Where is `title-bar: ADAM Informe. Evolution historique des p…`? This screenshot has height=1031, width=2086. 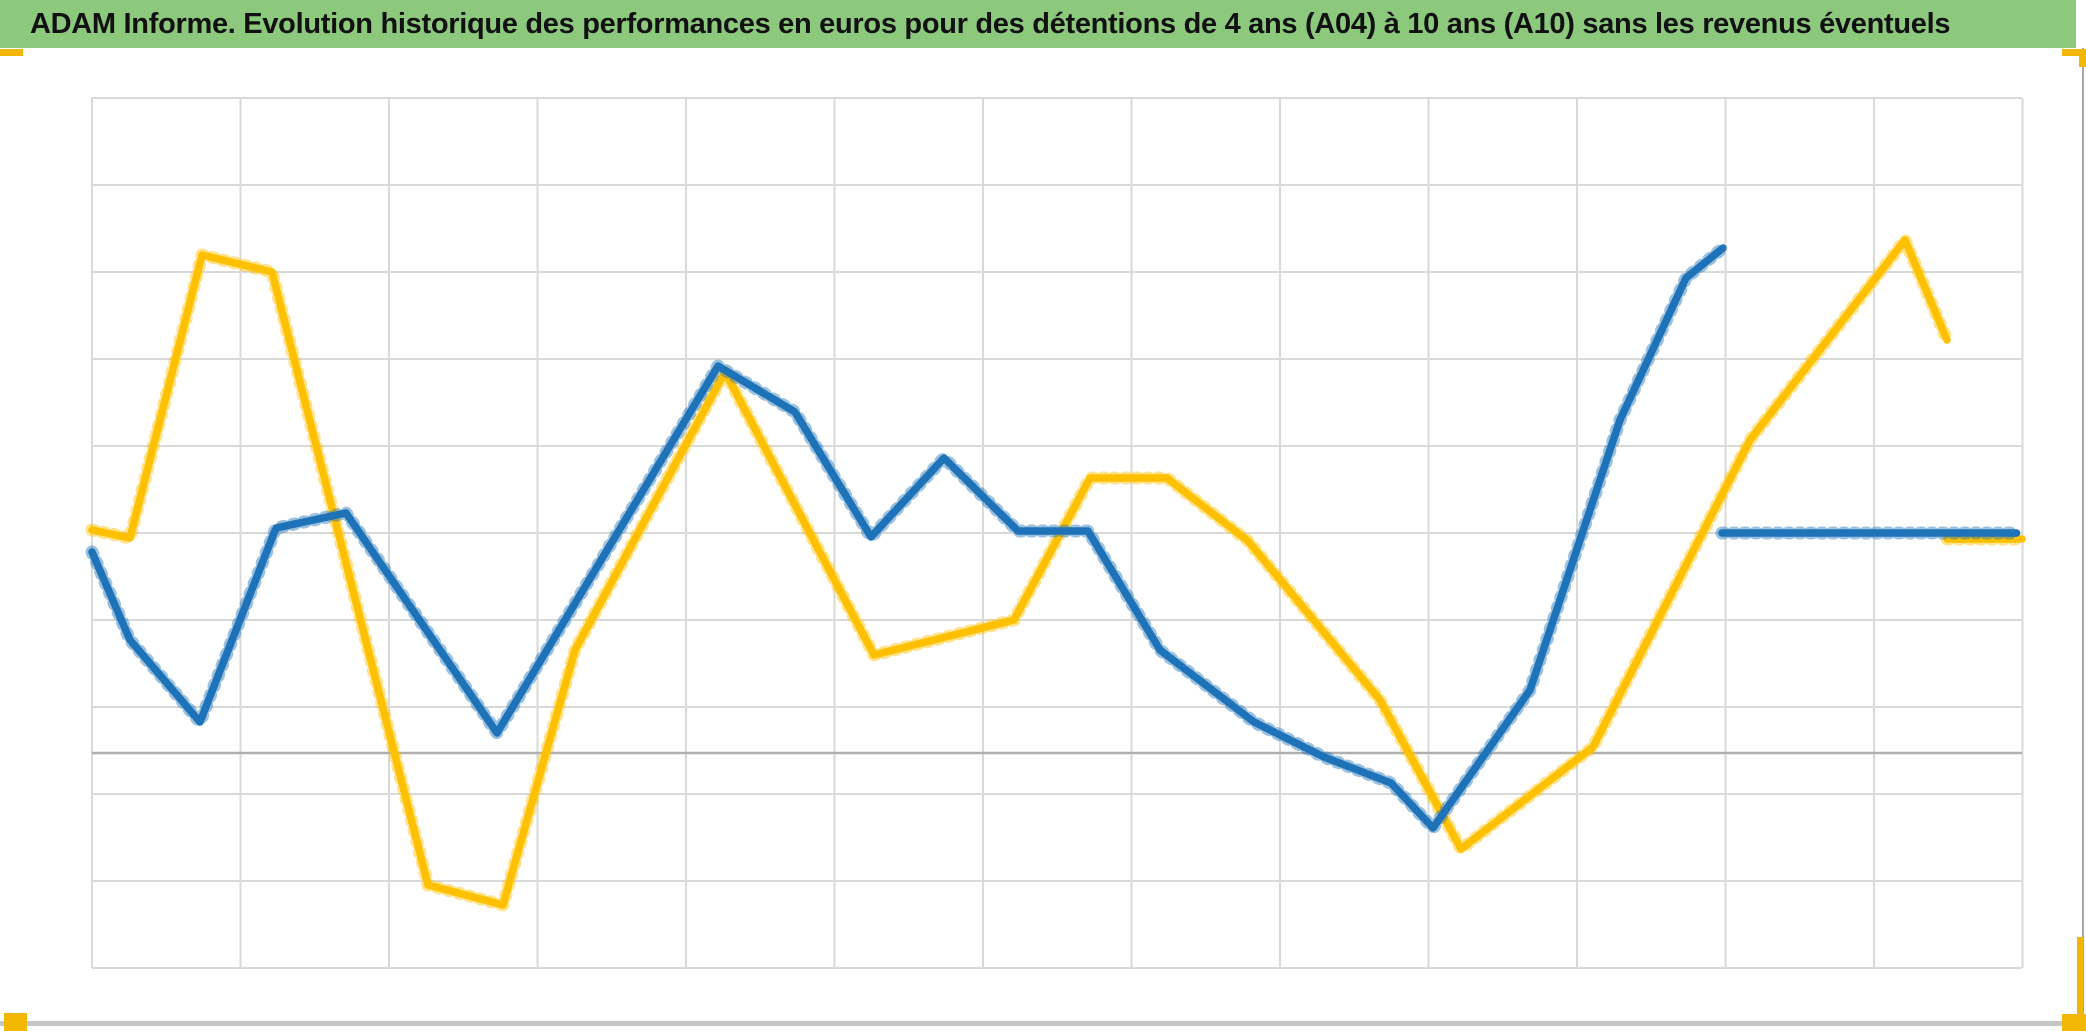 title-bar: ADAM Informe. Evolution historique des p… is located at coordinates (1038, 24).